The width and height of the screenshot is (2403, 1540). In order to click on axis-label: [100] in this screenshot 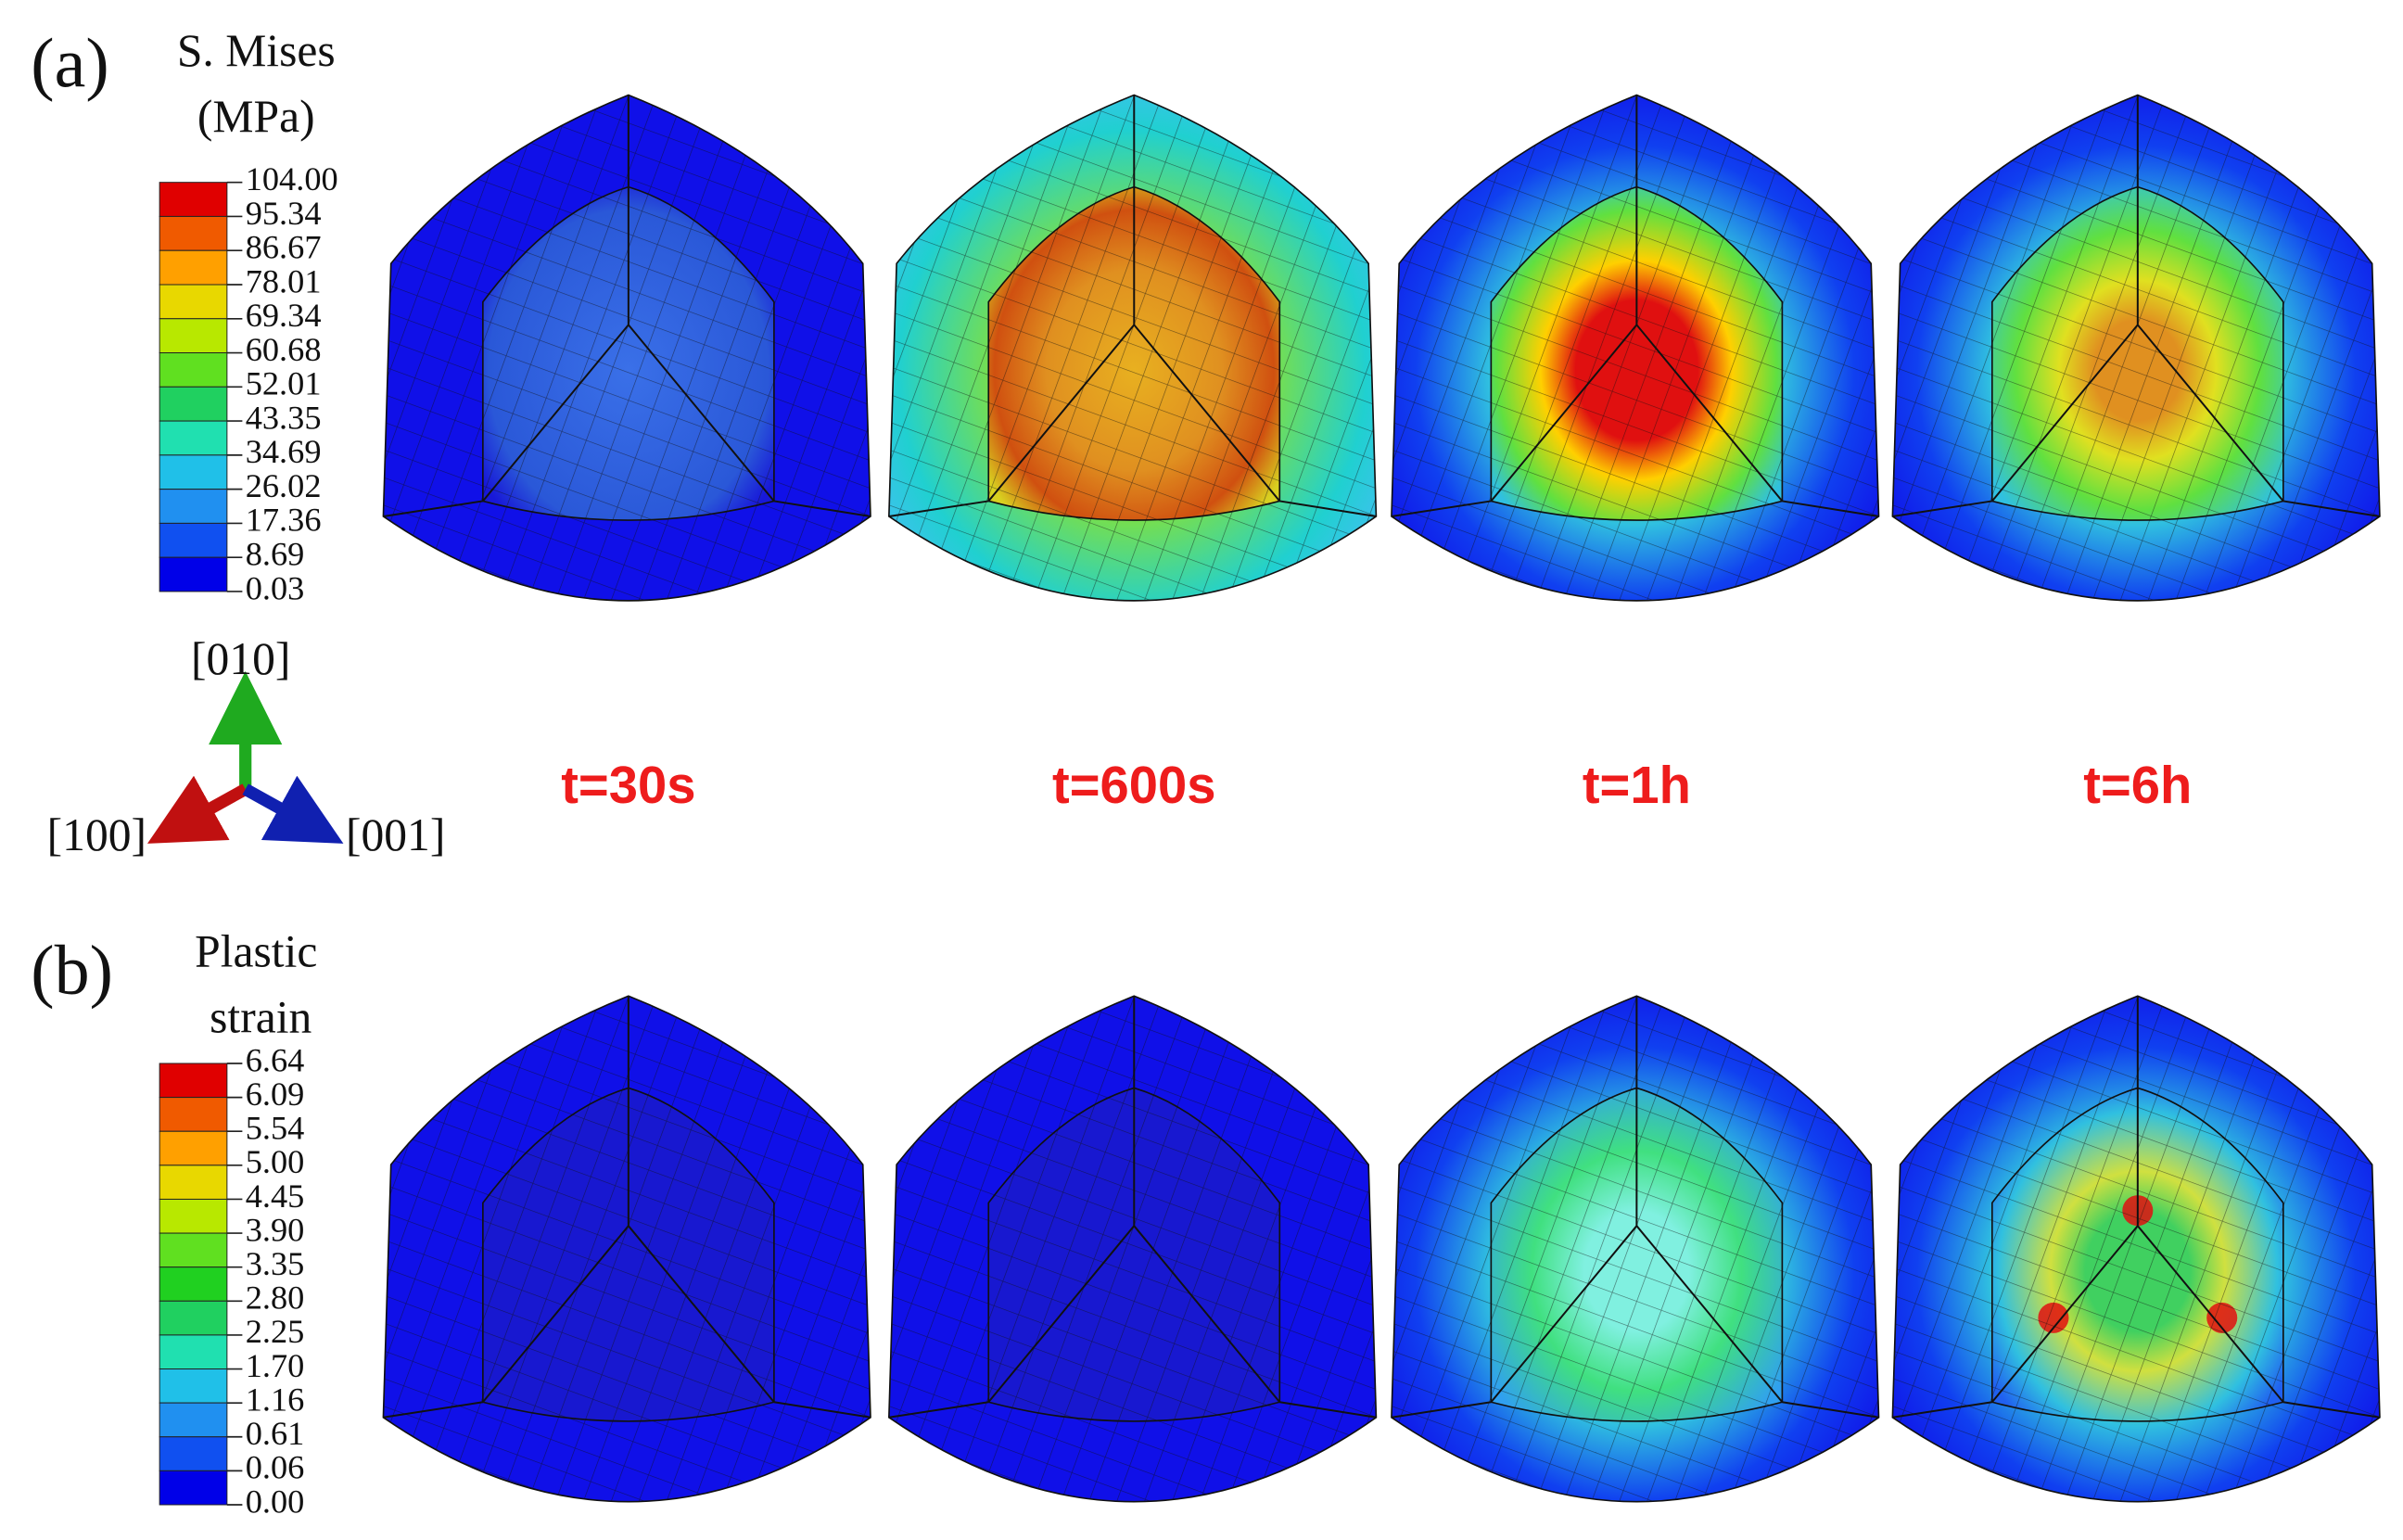, I will do `click(96, 834)`.